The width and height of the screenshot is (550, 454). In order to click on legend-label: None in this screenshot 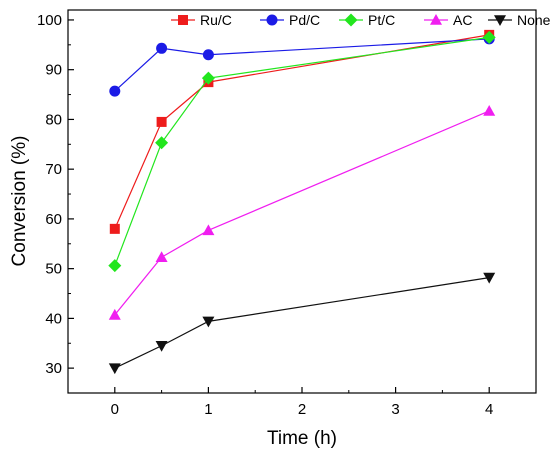, I will do `click(533, 20)`.